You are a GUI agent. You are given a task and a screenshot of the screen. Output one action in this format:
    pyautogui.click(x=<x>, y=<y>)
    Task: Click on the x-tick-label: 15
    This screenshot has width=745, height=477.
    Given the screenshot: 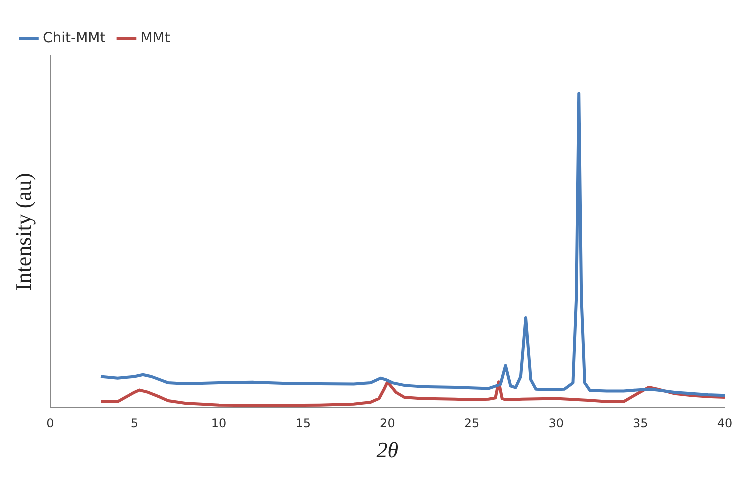 What is the action you would take?
    pyautogui.click(x=304, y=423)
    